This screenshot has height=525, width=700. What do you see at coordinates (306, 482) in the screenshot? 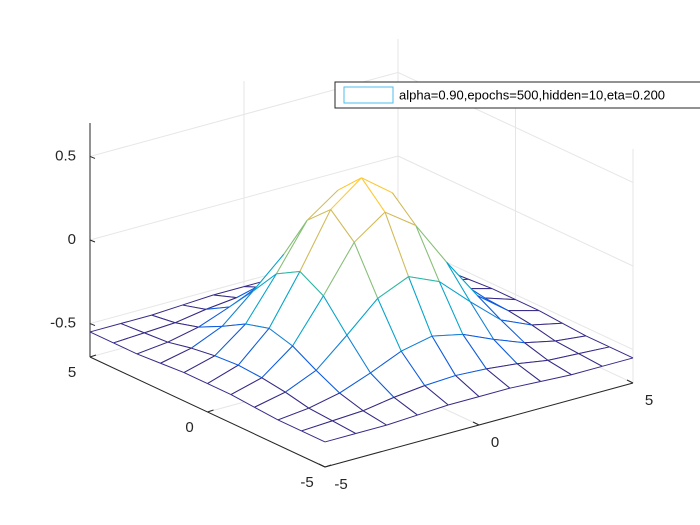
I see `y-tick-label: -5` at bounding box center [306, 482].